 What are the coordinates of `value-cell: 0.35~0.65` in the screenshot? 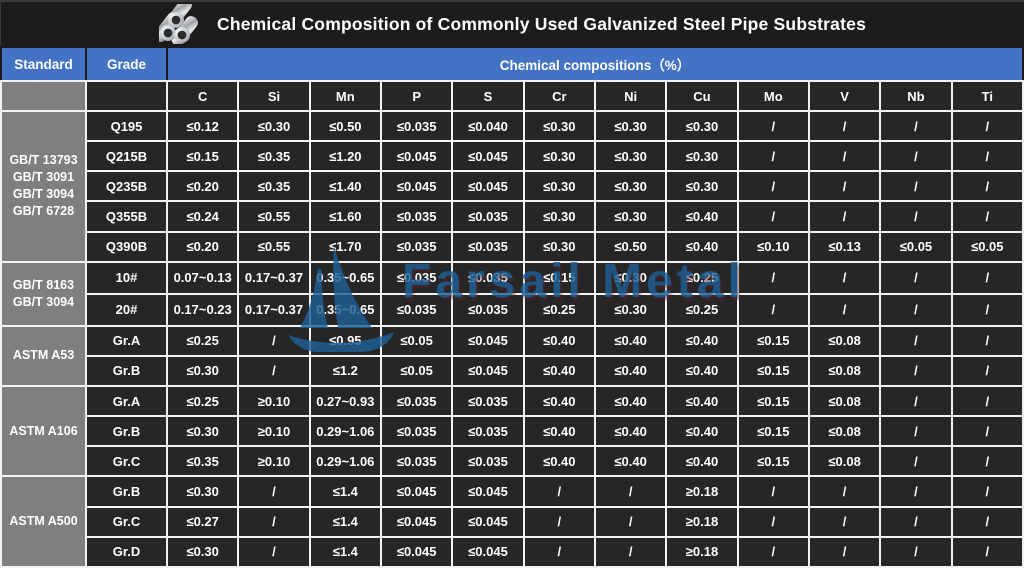 It's located at (345, 277).